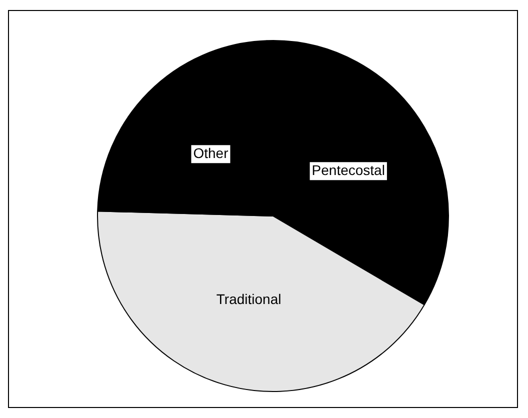 The height and width of the screenshot is (418, 528). What do you see at coordinates (211, 153) in the screenshot?
I see `slice-label: Other` at bounding box center [211, 153].